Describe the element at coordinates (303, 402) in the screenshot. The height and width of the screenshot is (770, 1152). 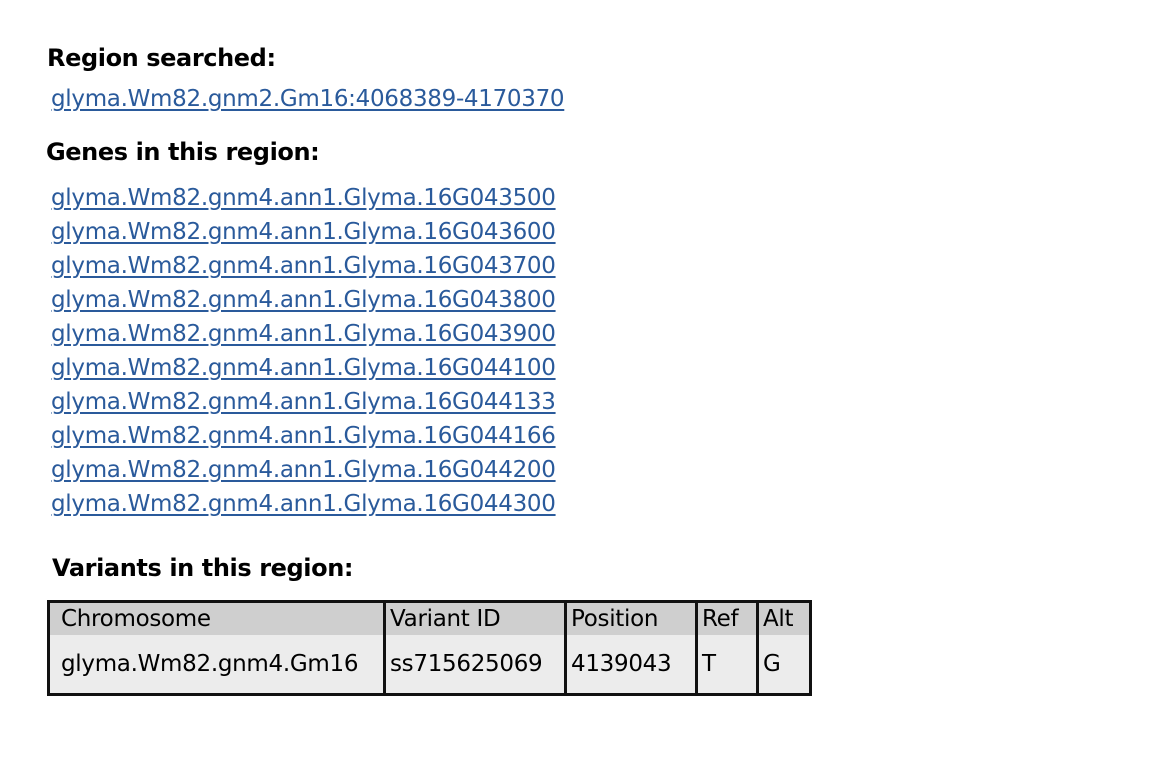
I see `gene-link: glyma.Wm82.gnm4.ann1.Glyma.16G044133` at that location.